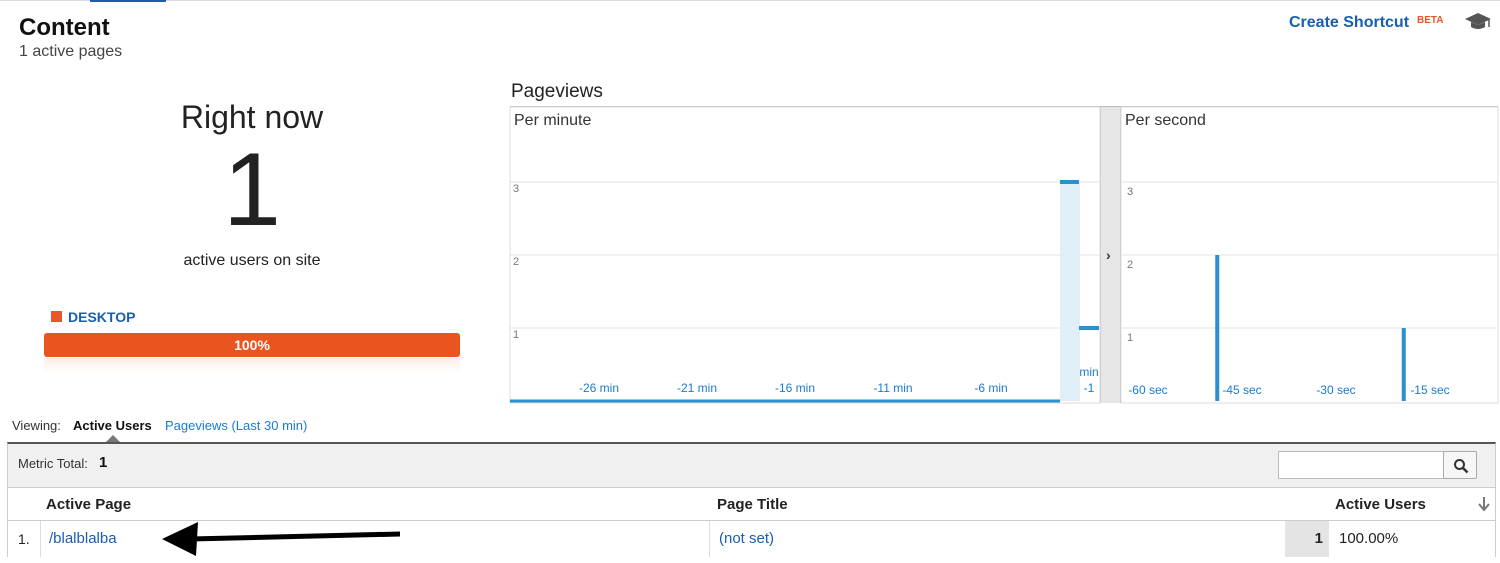 This screenshot has width=1500, height=563. Describe the element at coordinates (1130, 192) in the screenshot. I see `second-y-tick-label: 3` at that location.